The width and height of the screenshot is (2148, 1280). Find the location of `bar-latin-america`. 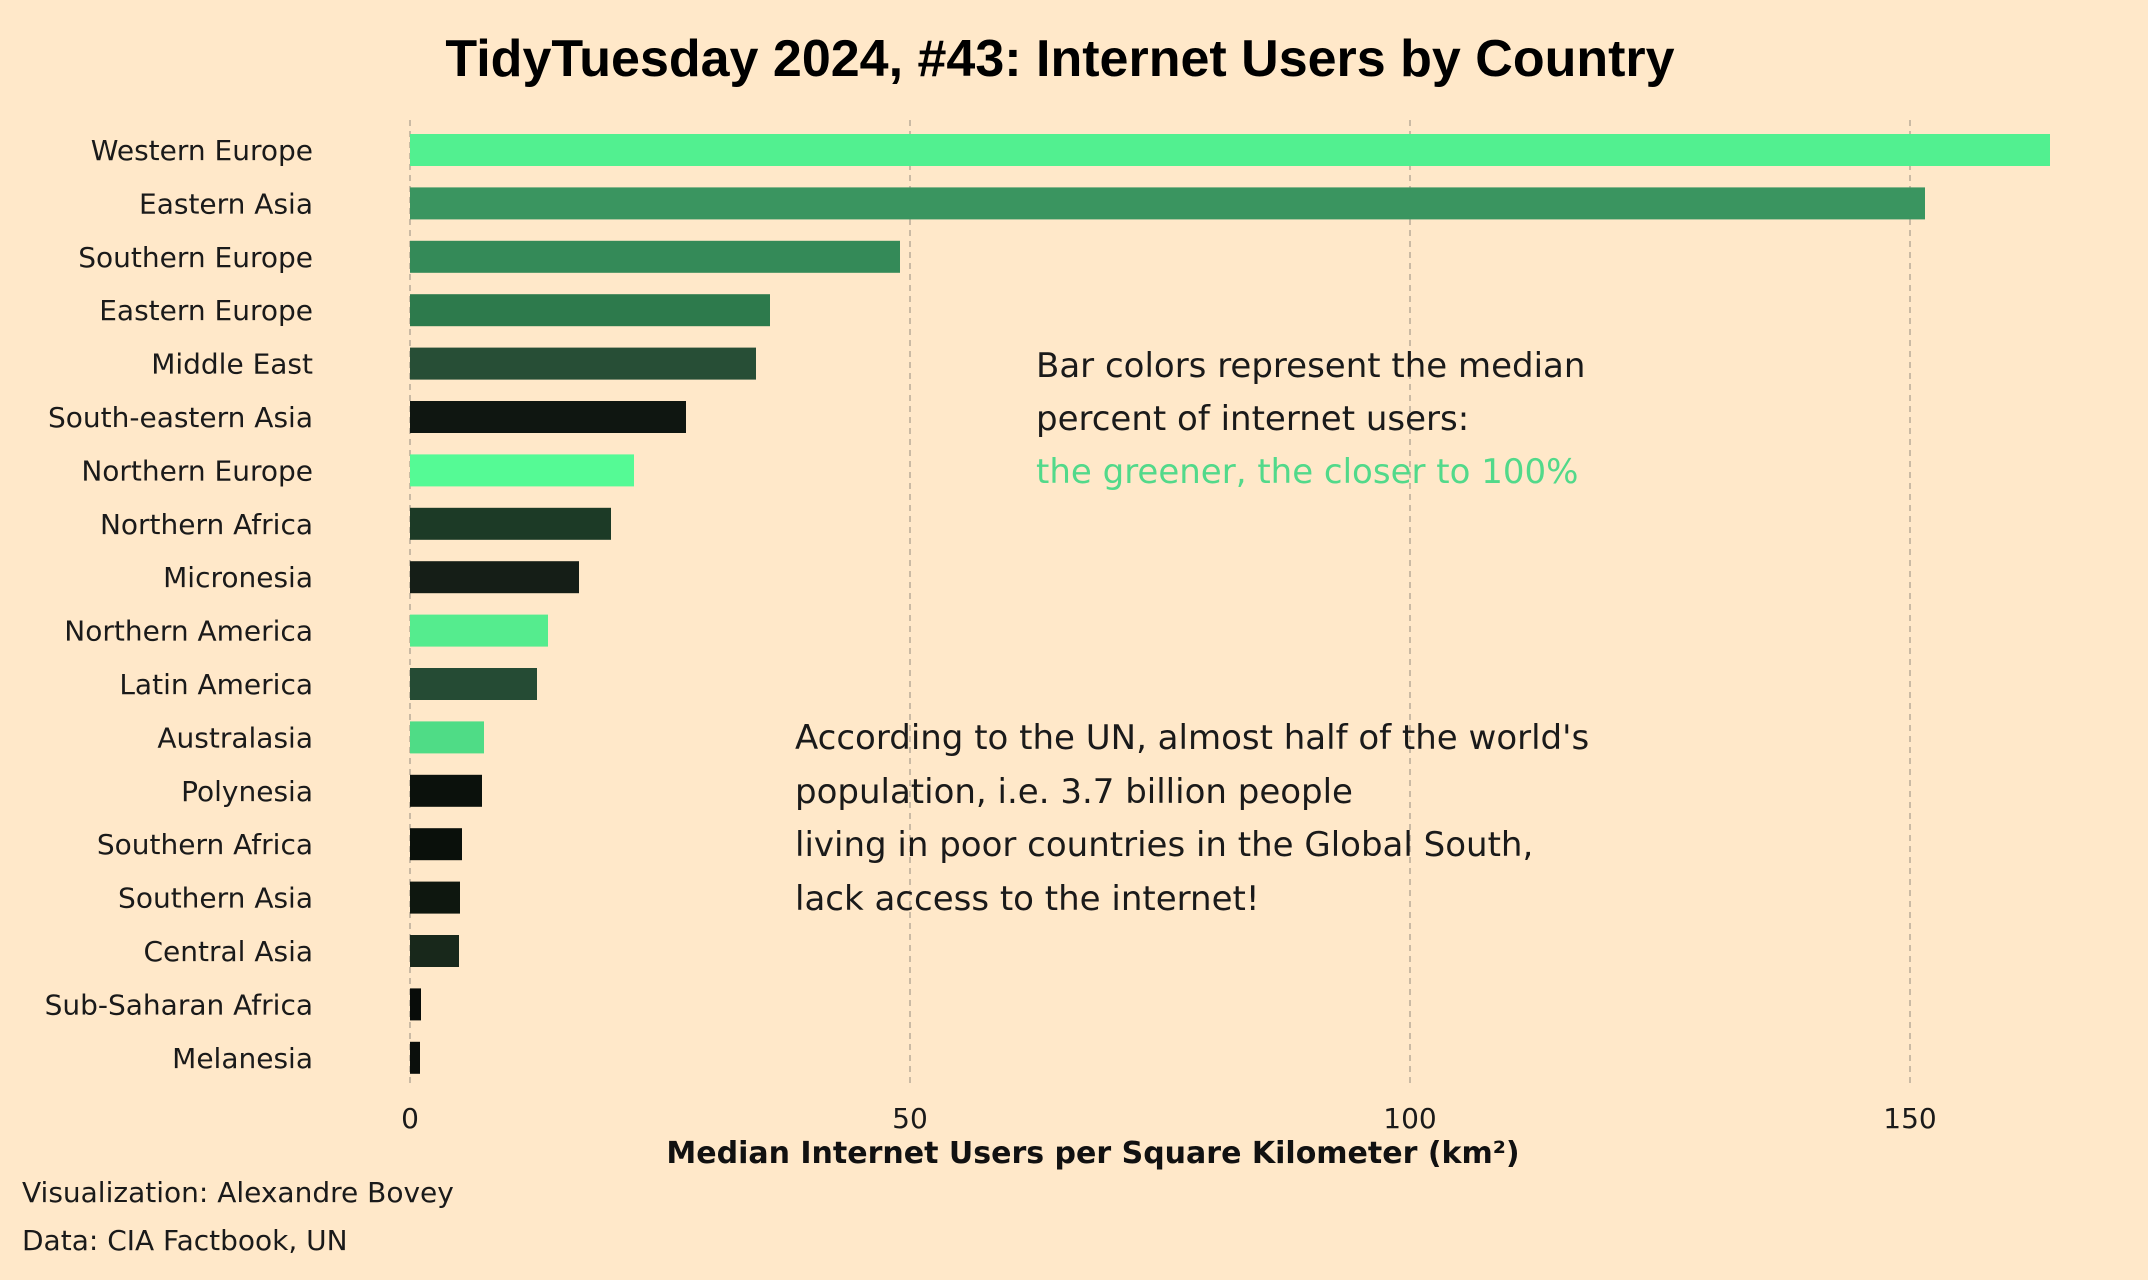

bar-latin-america is located at coordinates (473, 684).